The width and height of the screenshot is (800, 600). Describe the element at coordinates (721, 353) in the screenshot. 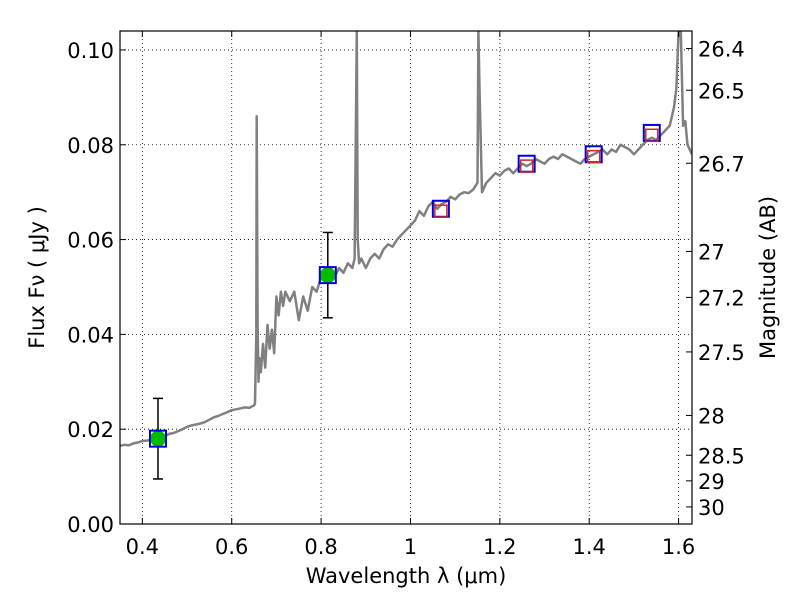

I see `y2-tick-label: 27.5` at that location.